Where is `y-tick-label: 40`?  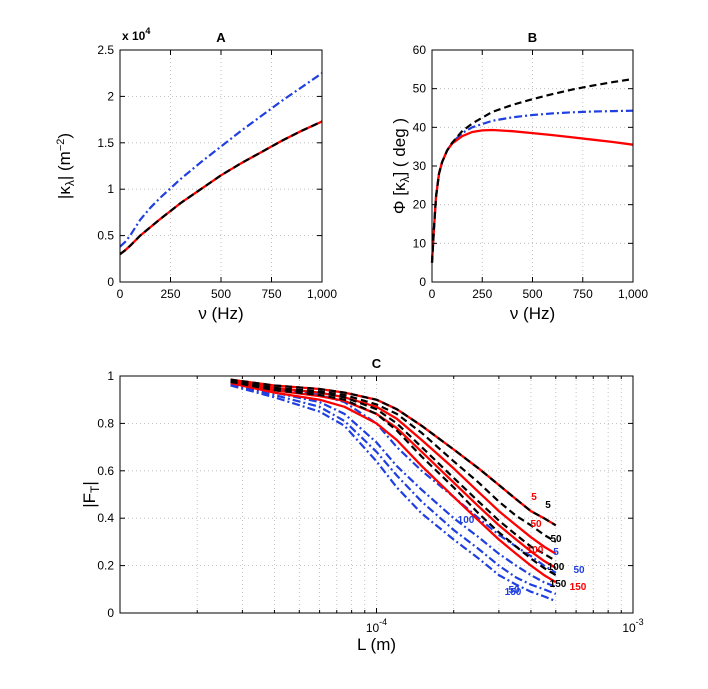 y-tick-label: 40 is located at coordinates (420, 127).